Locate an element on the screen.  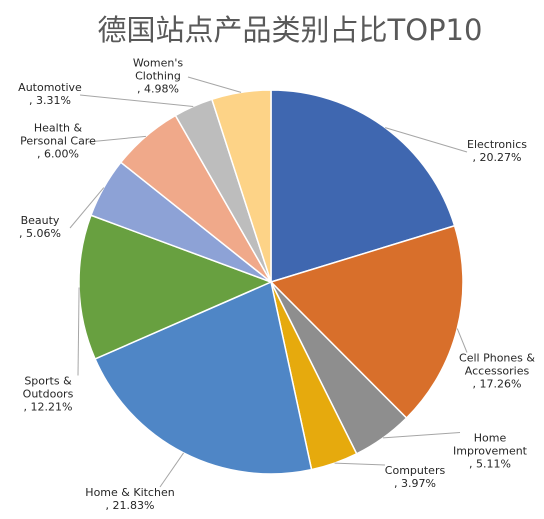
category-label: Women's Clothing is located at coordinates (158, 70).